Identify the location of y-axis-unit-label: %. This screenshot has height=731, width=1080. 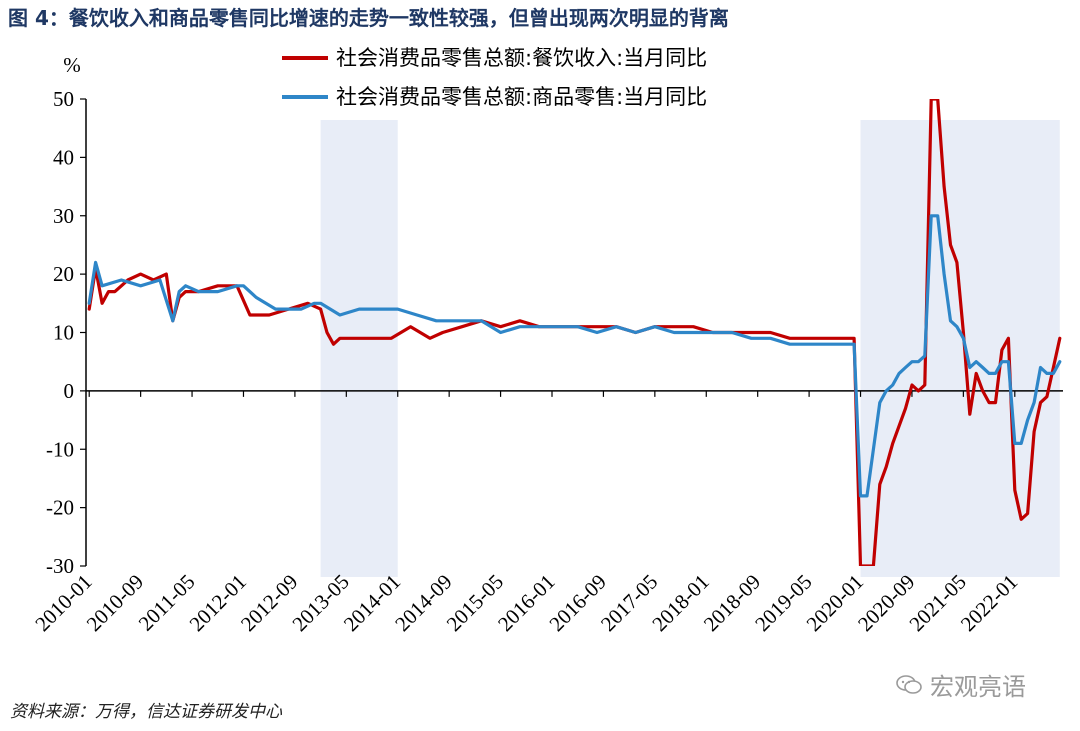
(72, 65).